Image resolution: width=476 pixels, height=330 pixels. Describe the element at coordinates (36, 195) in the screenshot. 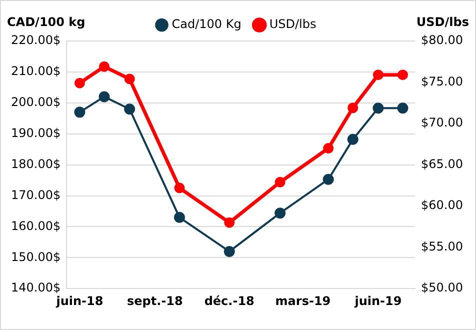

I see `y-tick-label: 170.00$` at that location.